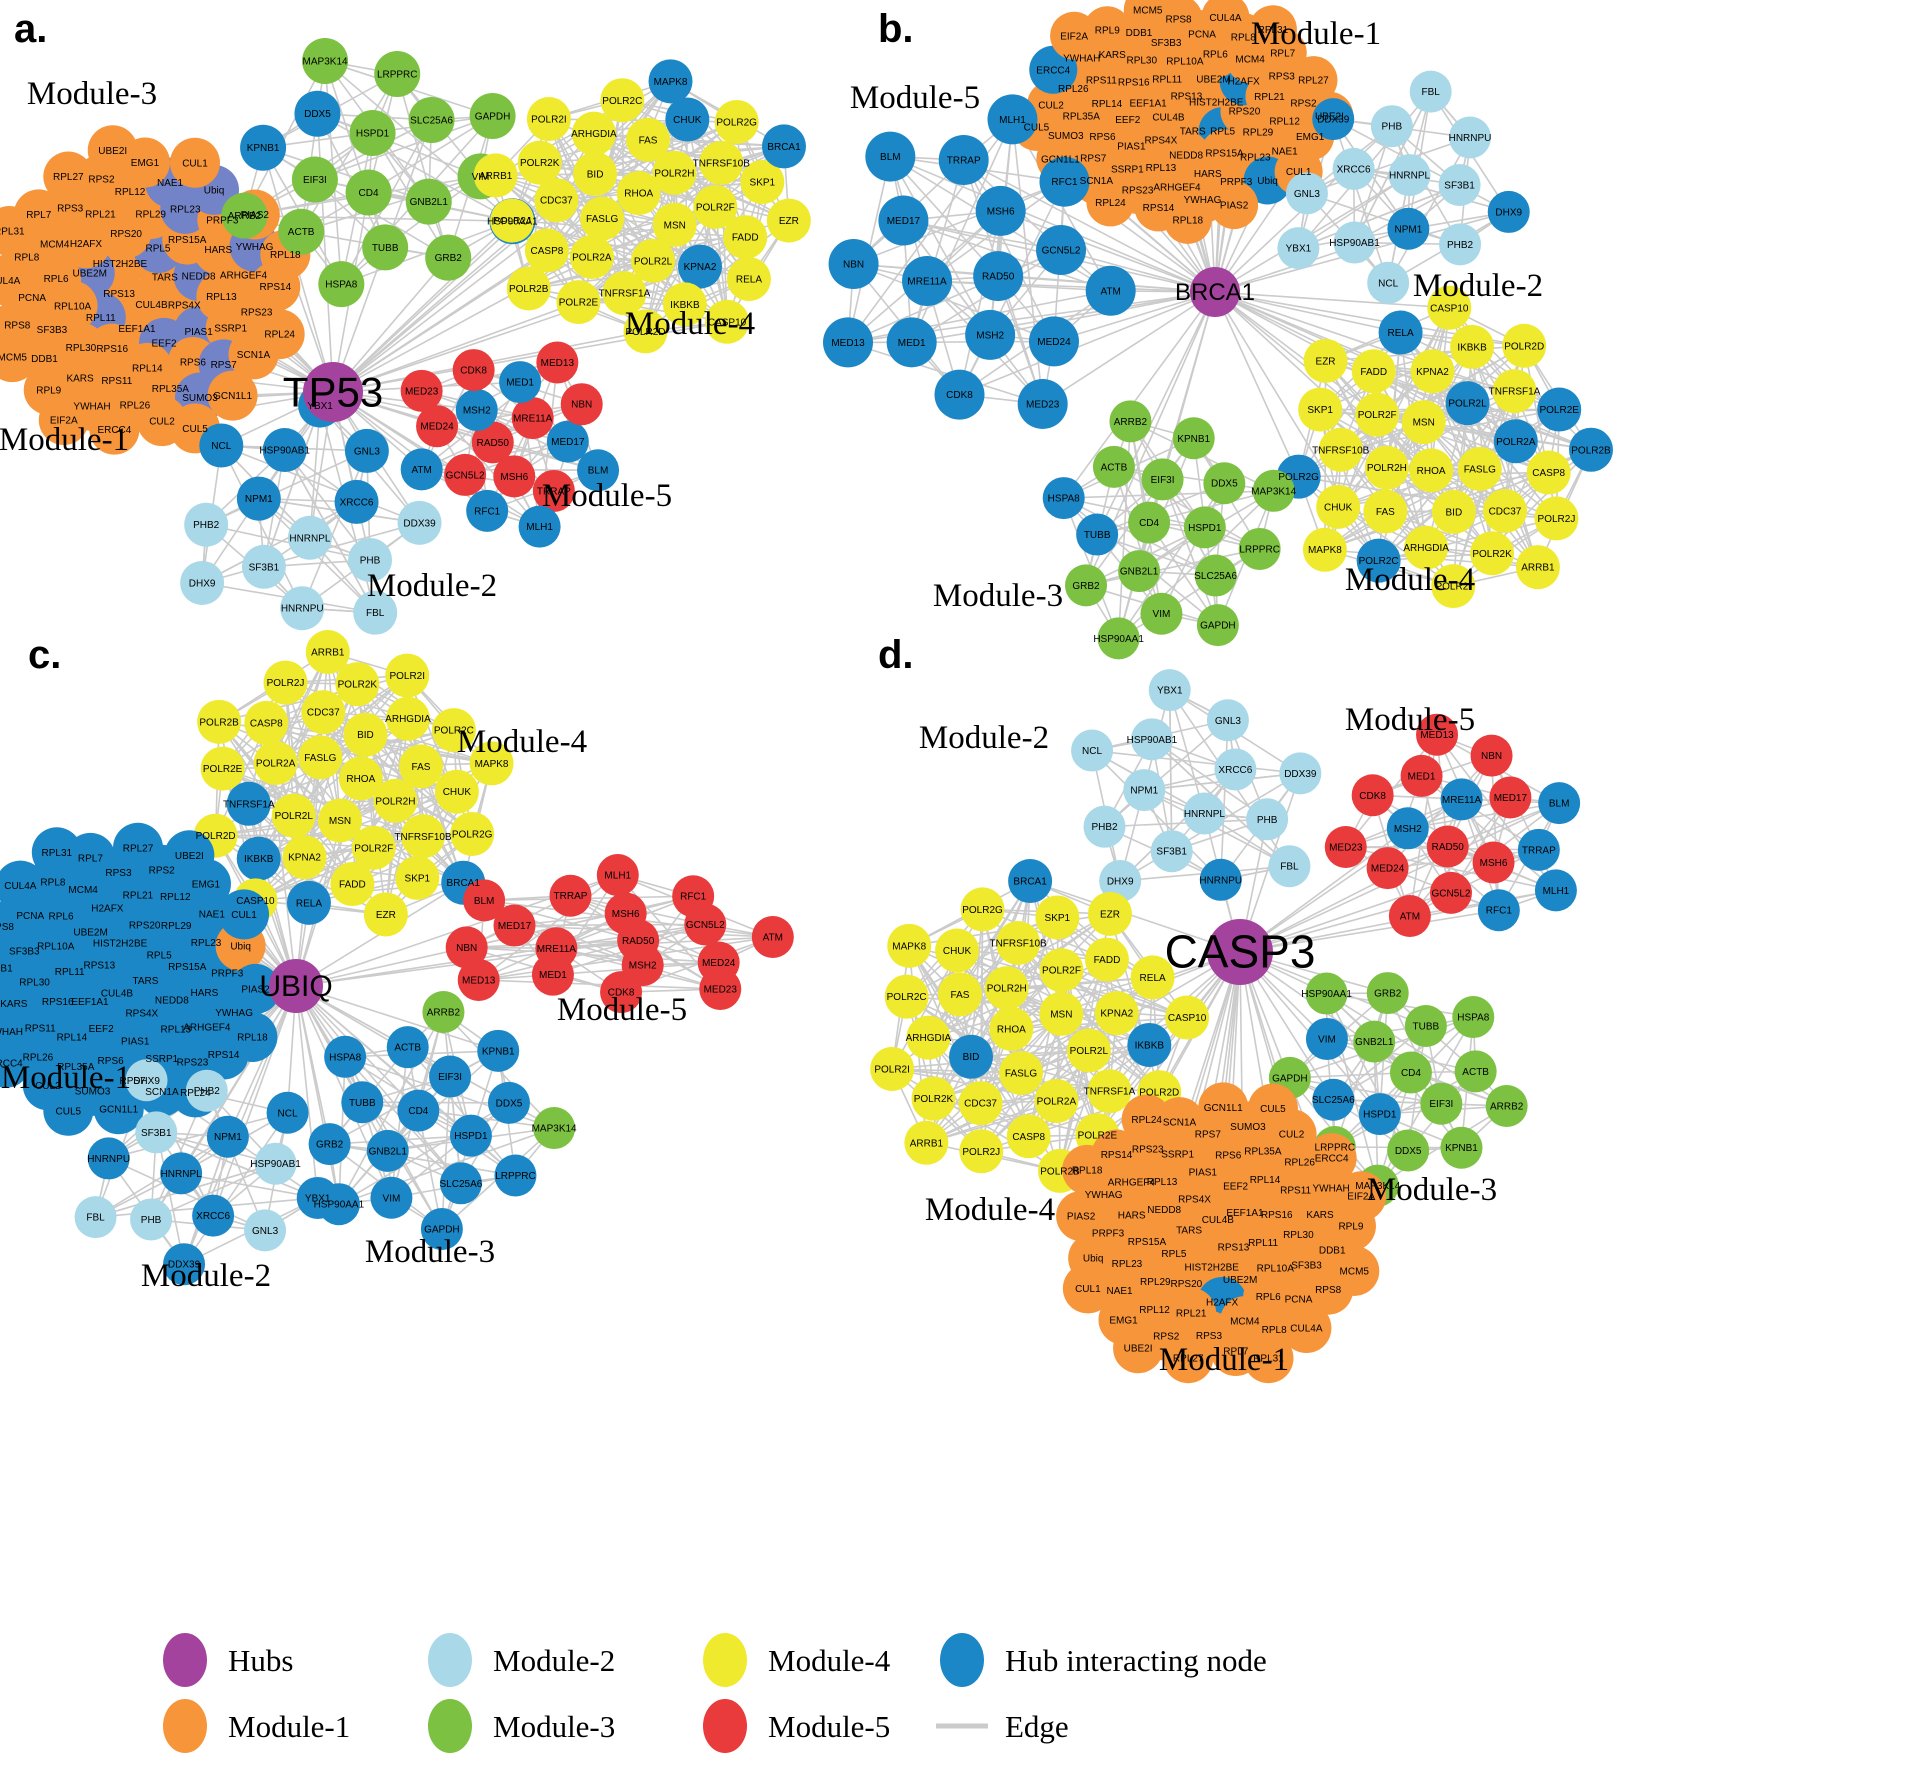  I want to click on node-label-CUL1: CUL1, so click(1299, 172).